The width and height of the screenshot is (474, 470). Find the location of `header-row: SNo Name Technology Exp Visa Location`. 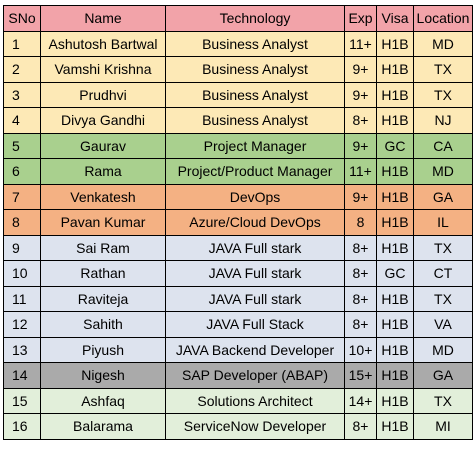

header-row: SNo Name Technology Exp Visa Location is located at coordinates (238, 18).